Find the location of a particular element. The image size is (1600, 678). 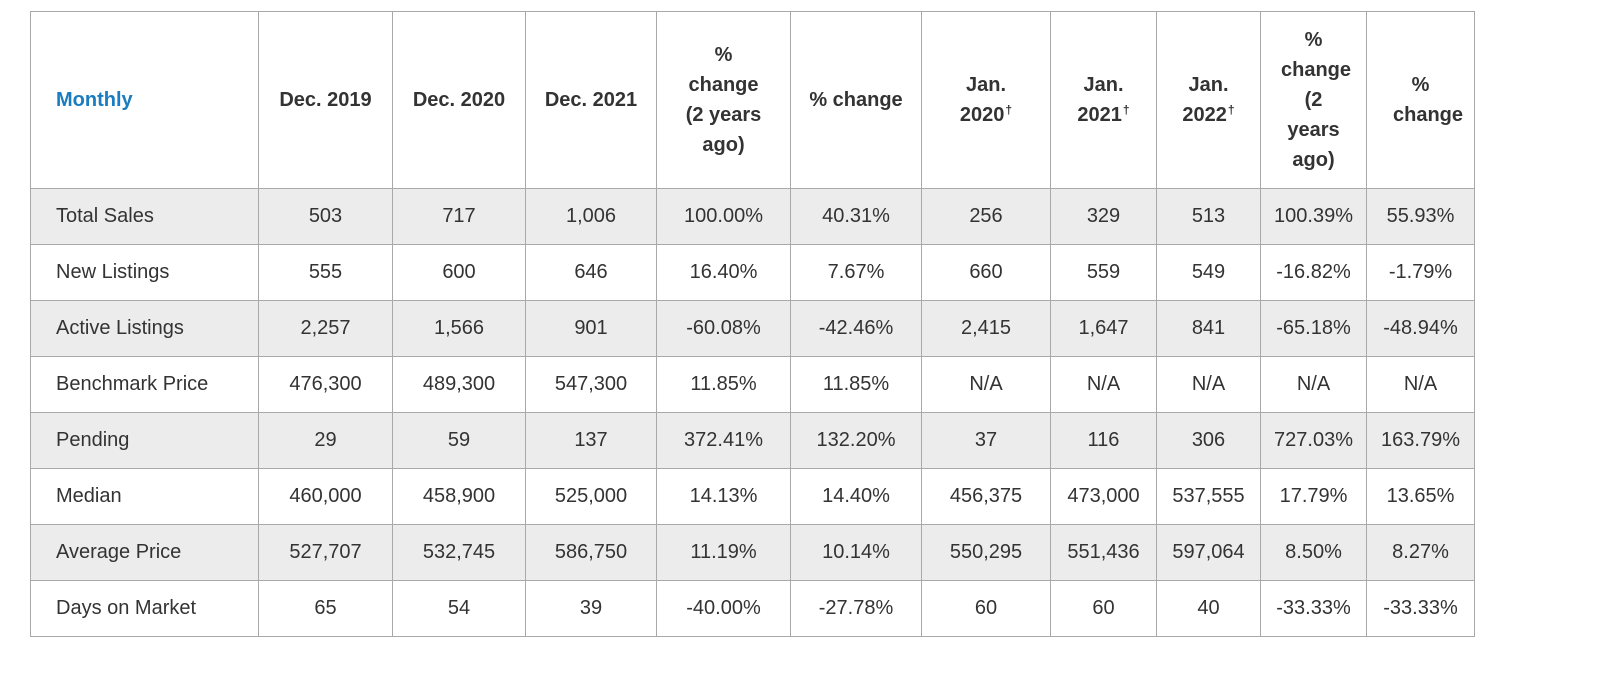

table-cell: 256 is located at coordinates (986, 216).